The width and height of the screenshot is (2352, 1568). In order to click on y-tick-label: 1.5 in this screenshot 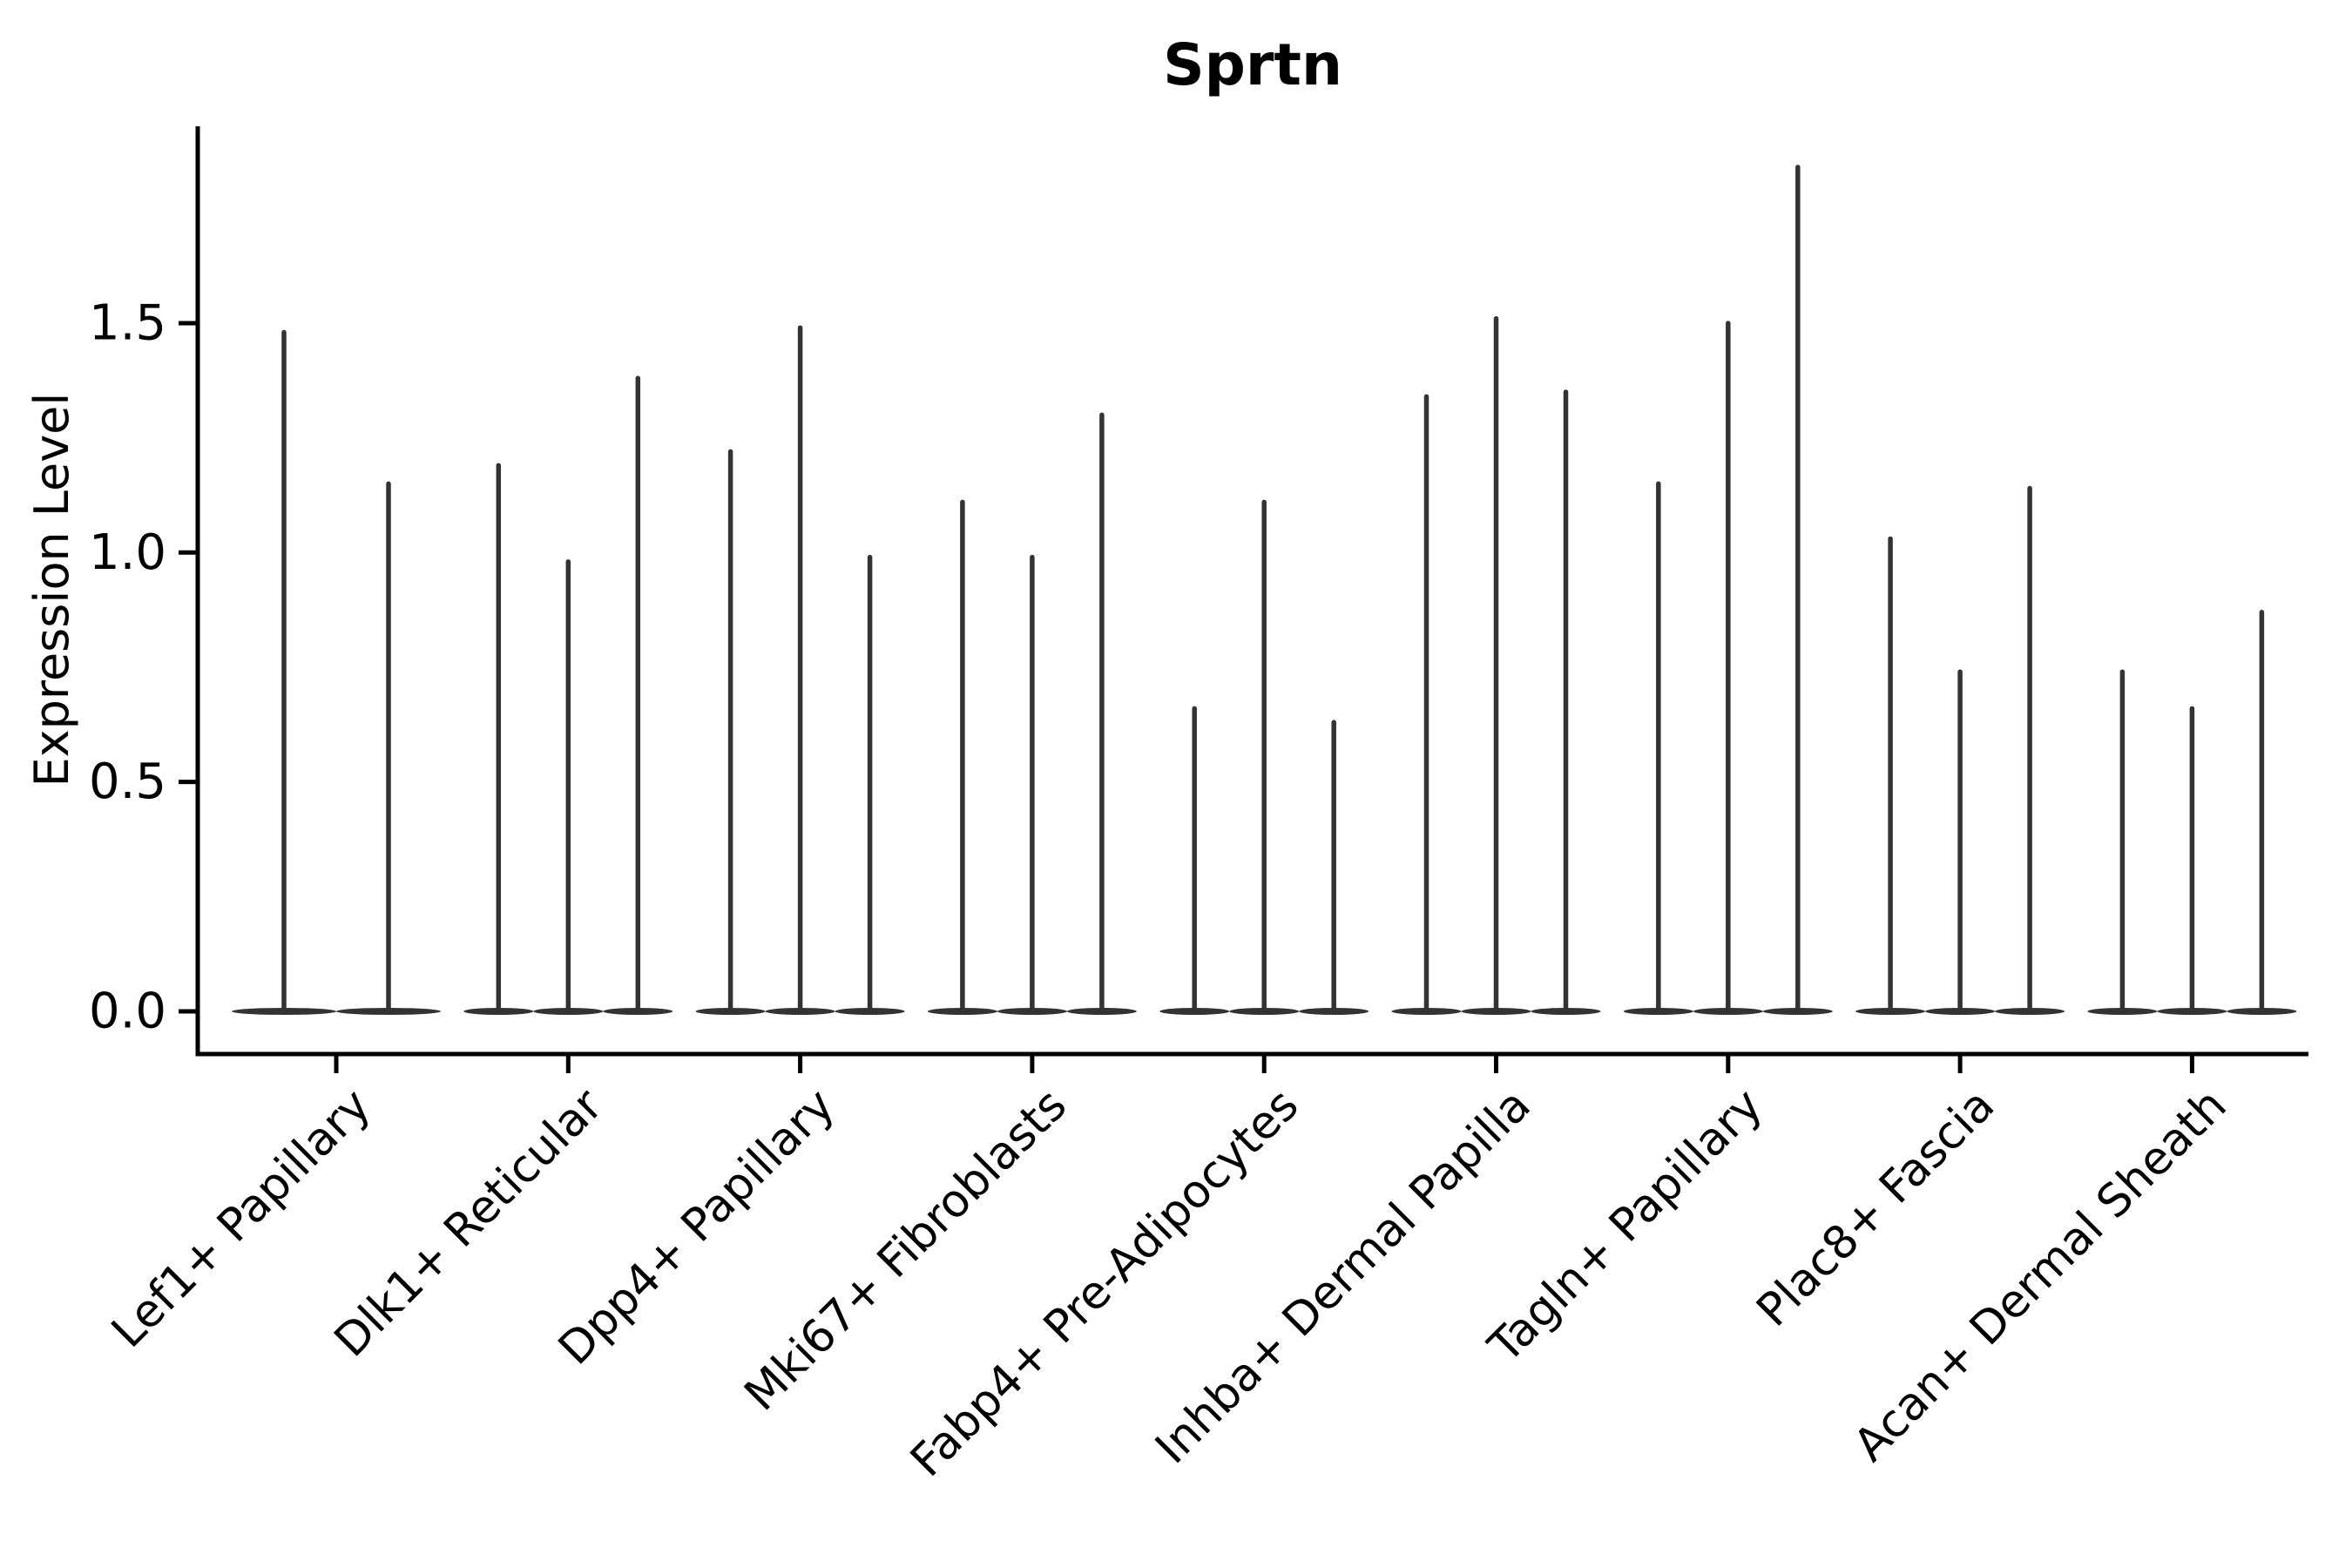, I will do `click(127, 322)`.